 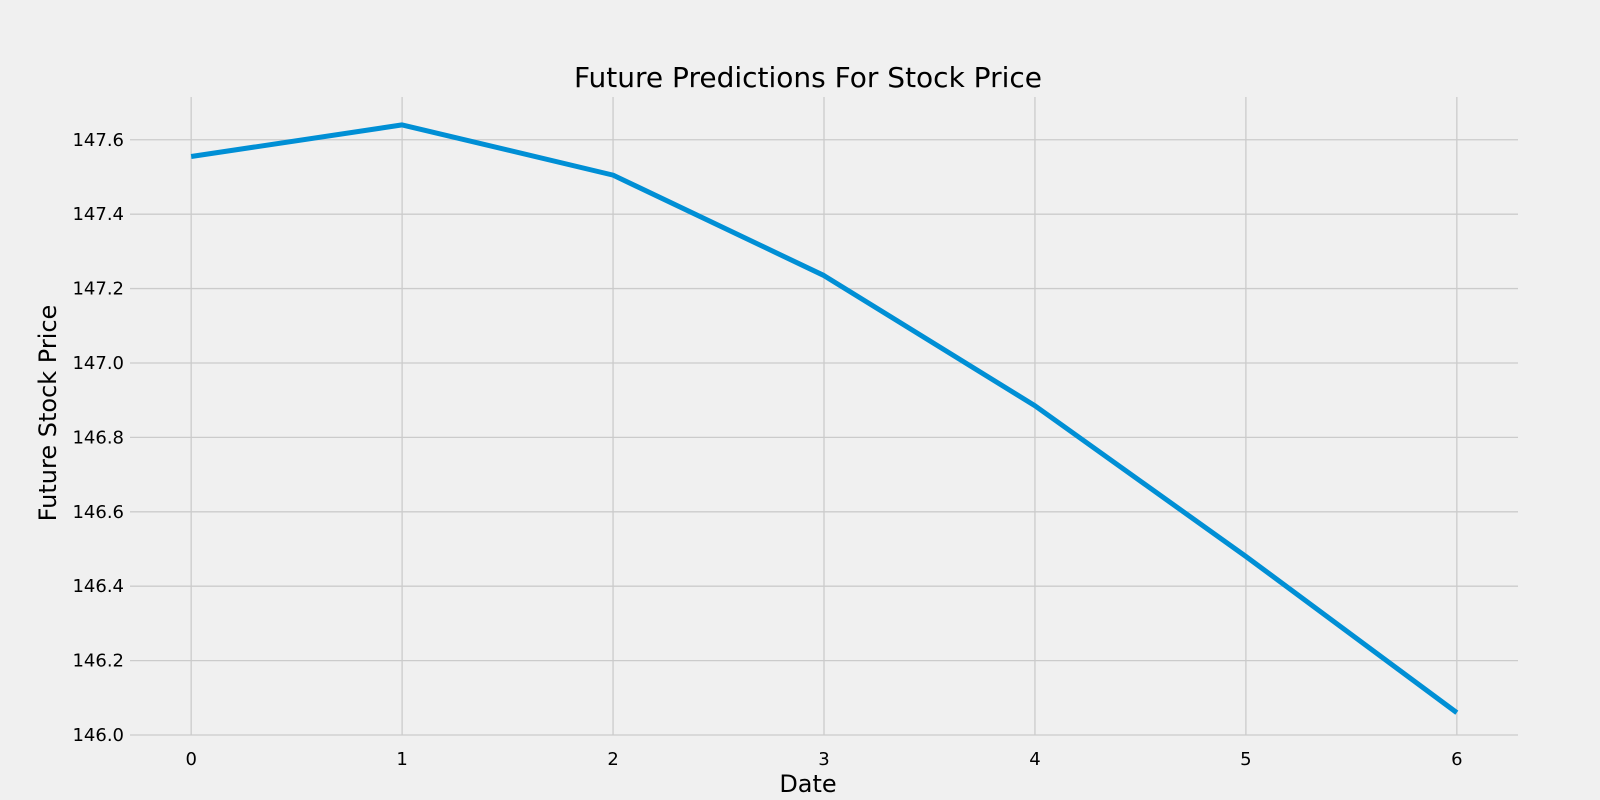 What do you see at coordinates (98, 735) in the screenshot?
I see `y-tick-label: 146.0` at bounding box center [98, 735].